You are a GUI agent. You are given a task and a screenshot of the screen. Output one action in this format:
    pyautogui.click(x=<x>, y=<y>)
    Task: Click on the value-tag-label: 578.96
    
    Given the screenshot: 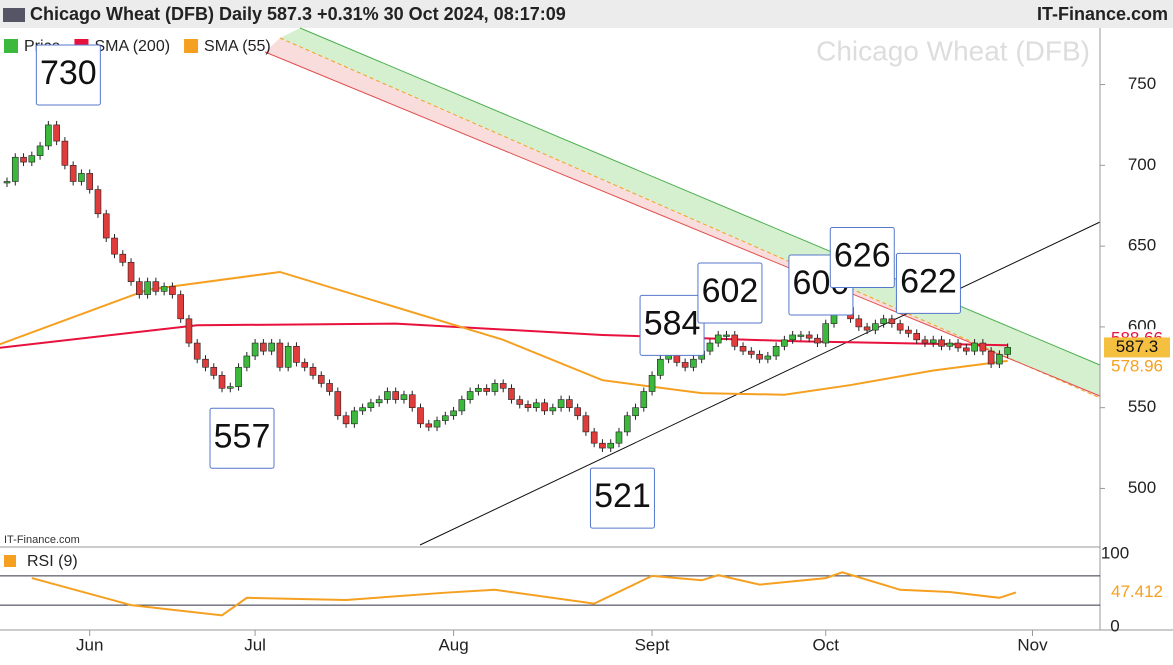 What is the action you would take?
    pyautogui.click(x=1137, y=365)
    